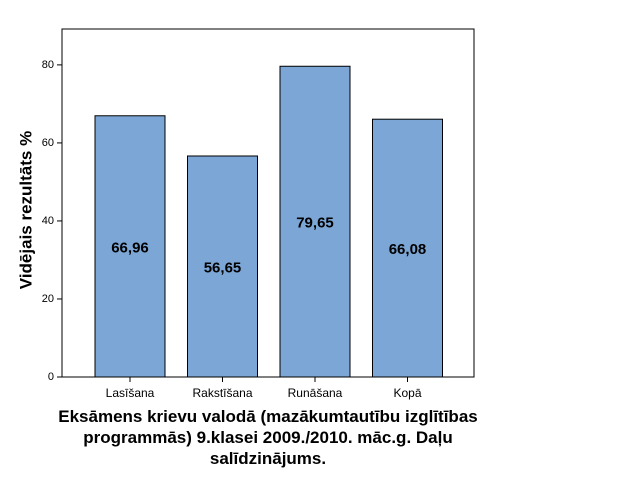  I want to click on x-tick-label: Kopā, so click(407, 393).